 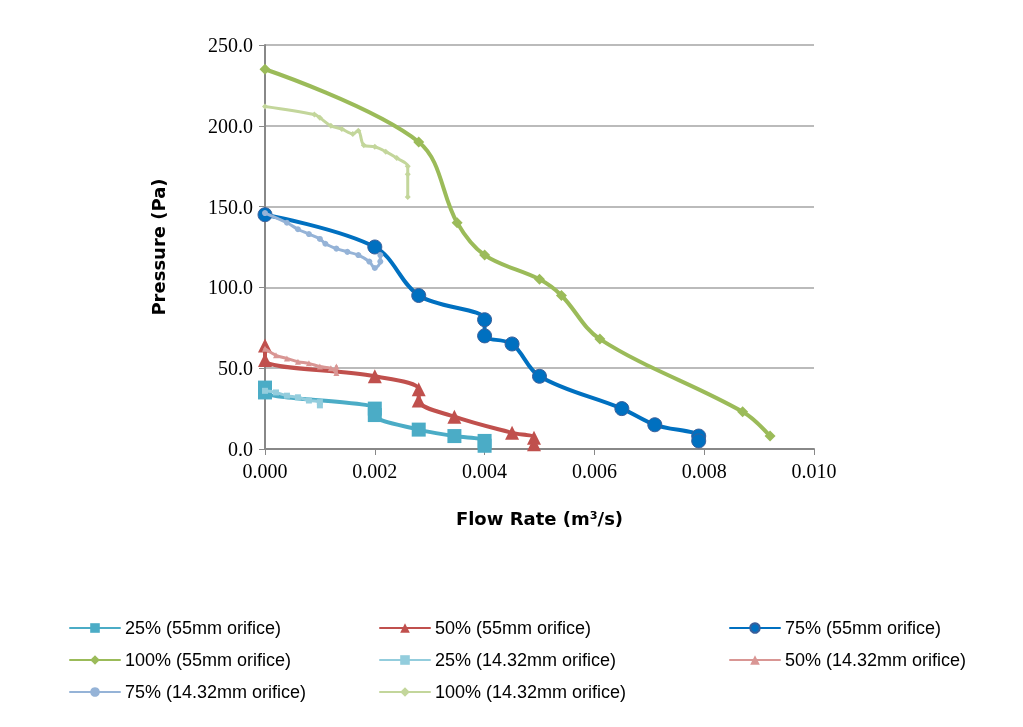 I want to click on y-tick-label: 50.0, so click(x=235, y=368).